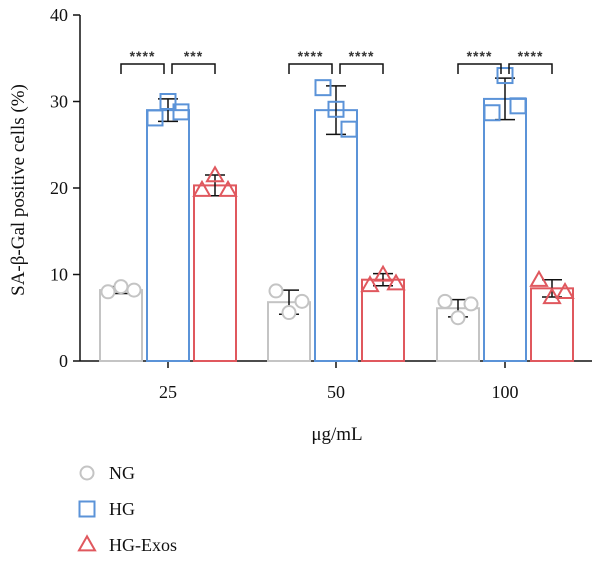 The width and height of the screenshot is (600, 564). Describe the element at coordinates (168, 392) in the screenshot. I see `x-tick-label: 25` at that location.